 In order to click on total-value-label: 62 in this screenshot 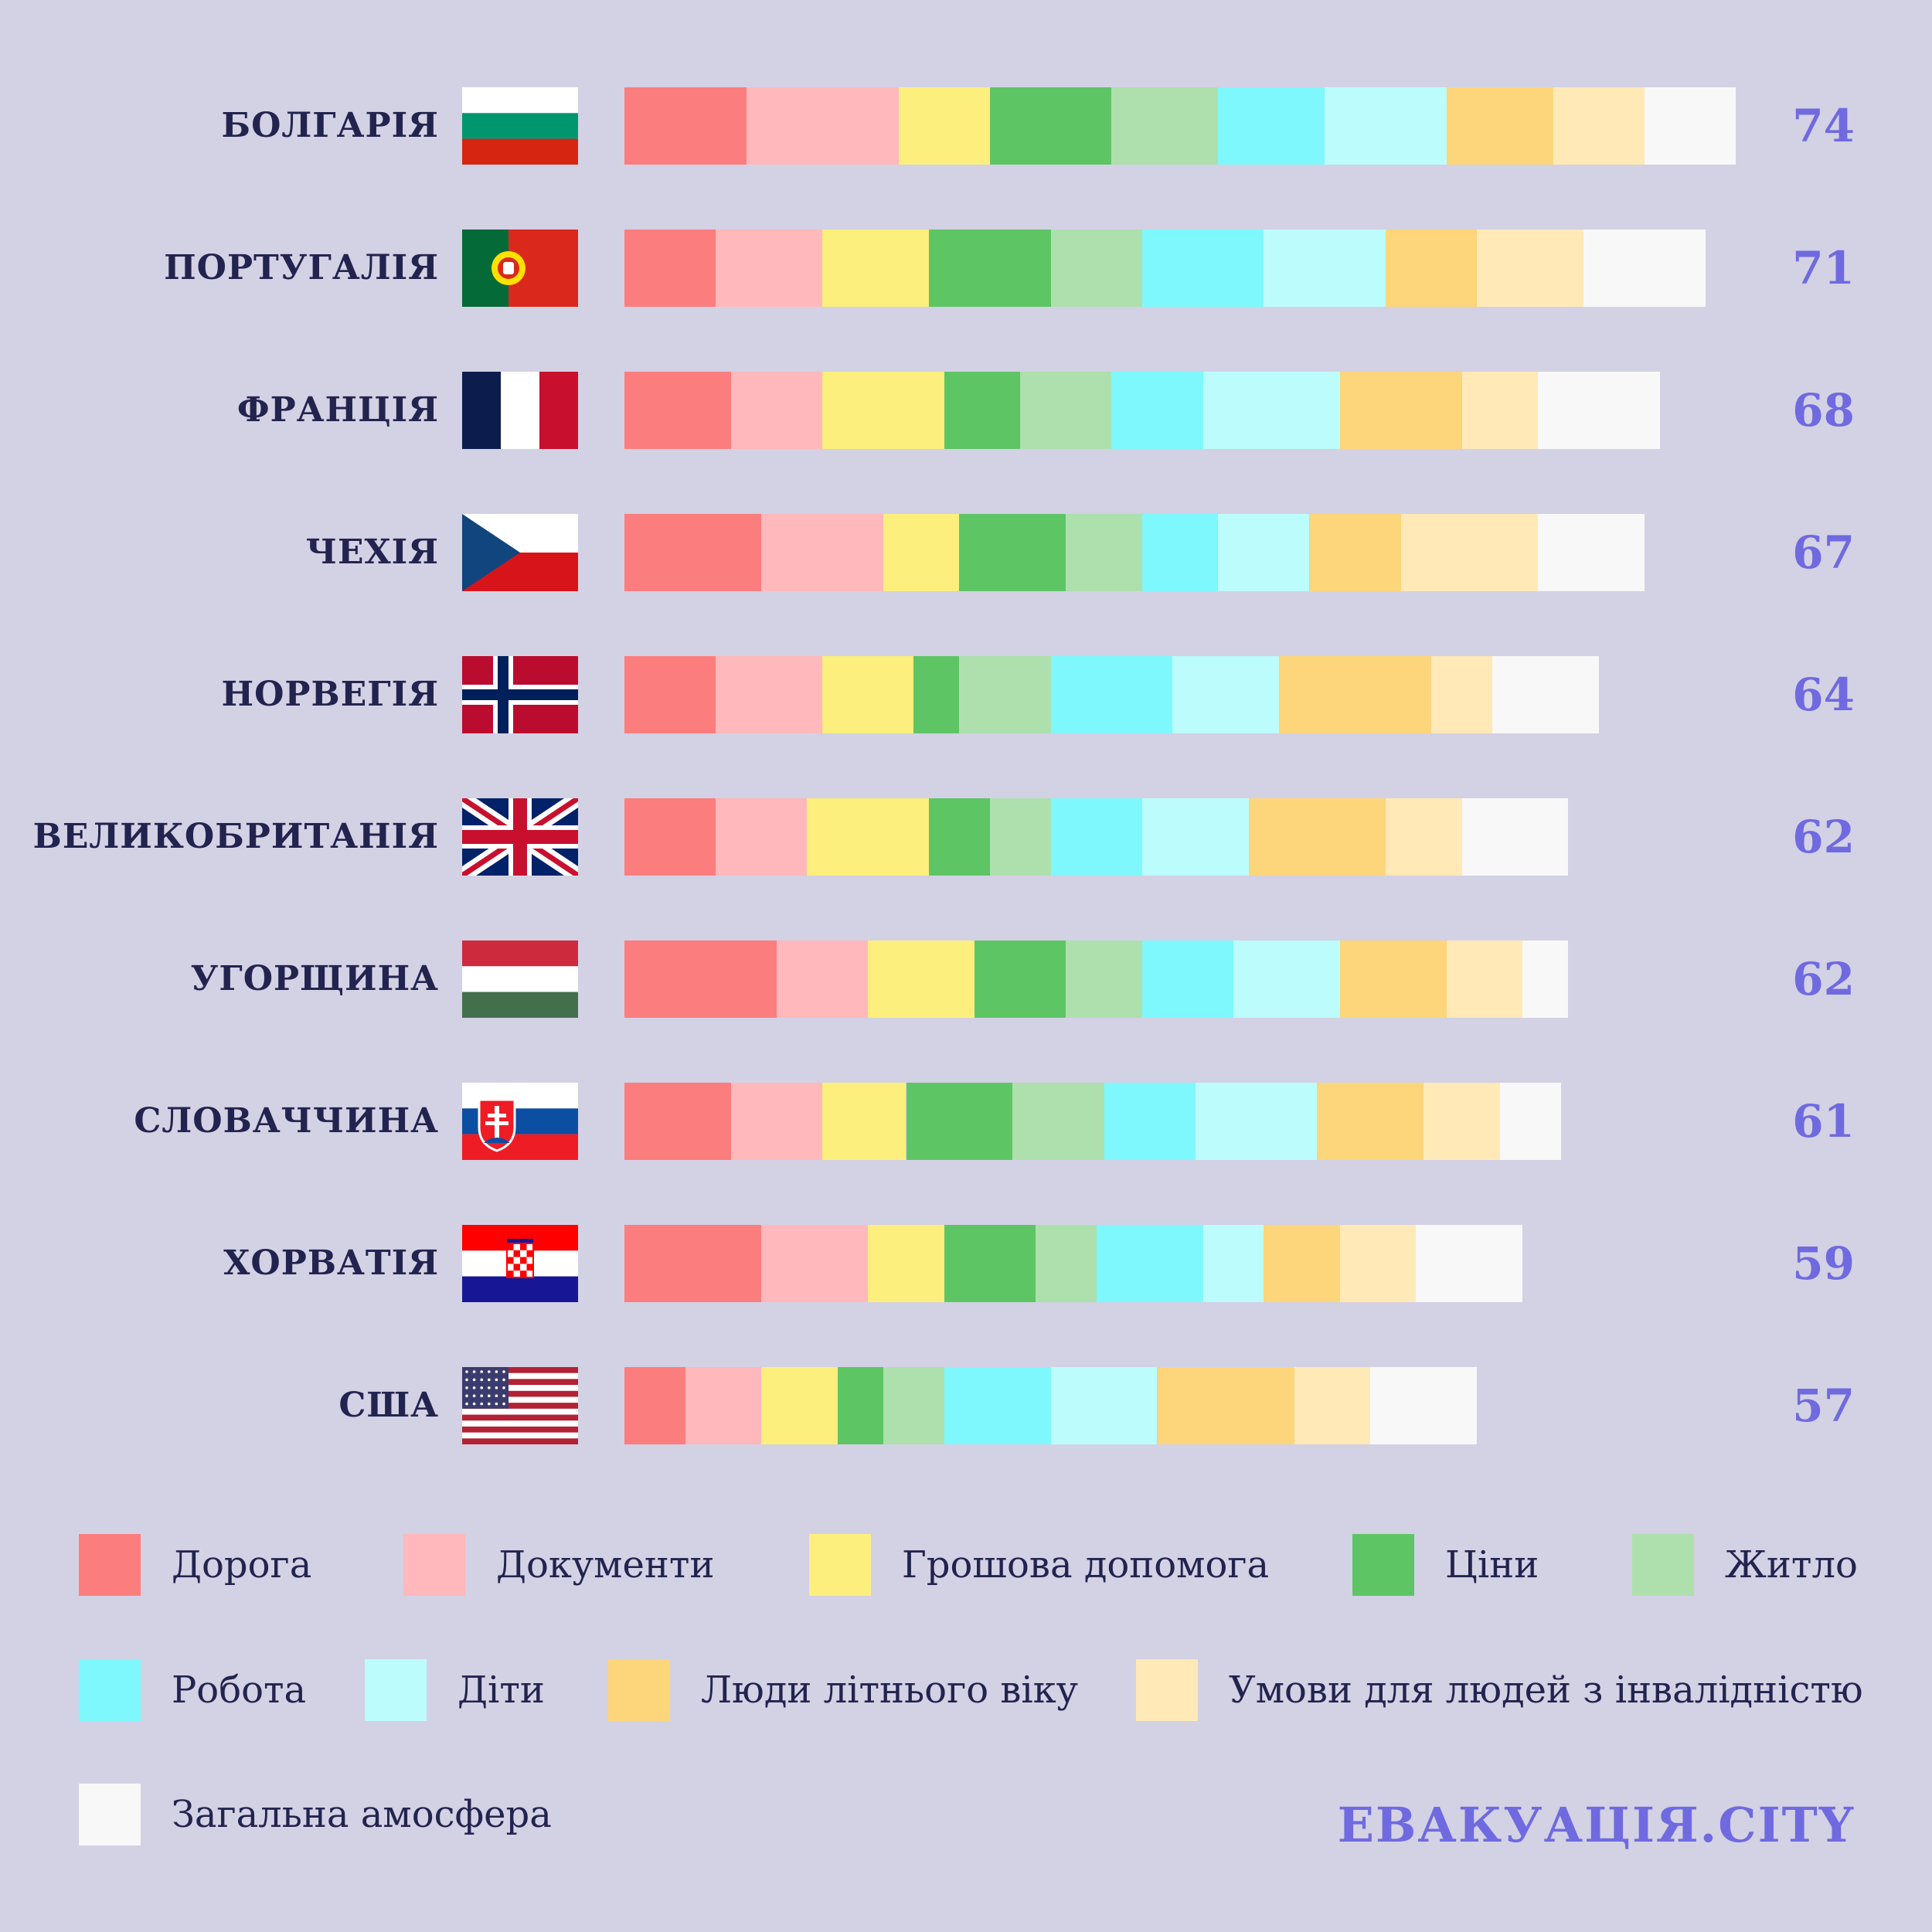, I will do `click(1824, 979)`.